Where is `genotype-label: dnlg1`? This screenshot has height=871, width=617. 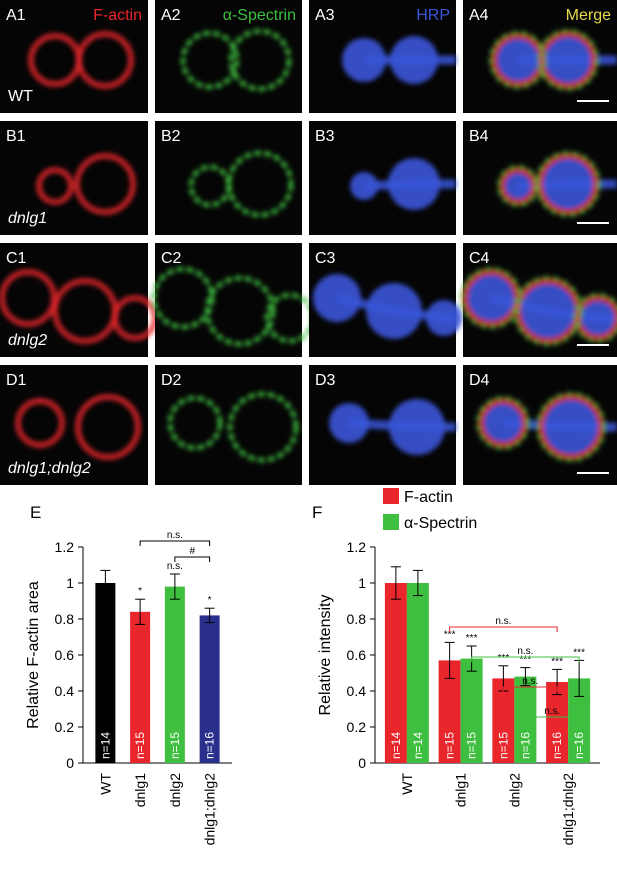
genotype-label: dnlg1 is located at coordinates (27, 218).